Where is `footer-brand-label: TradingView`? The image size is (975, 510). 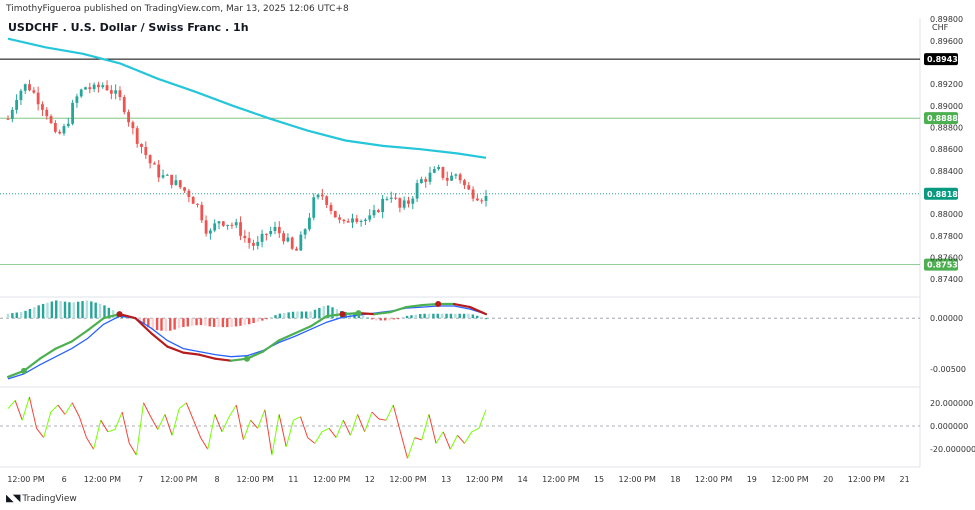 footer-brand-label: TradingView is located at coordinates (49, 498).